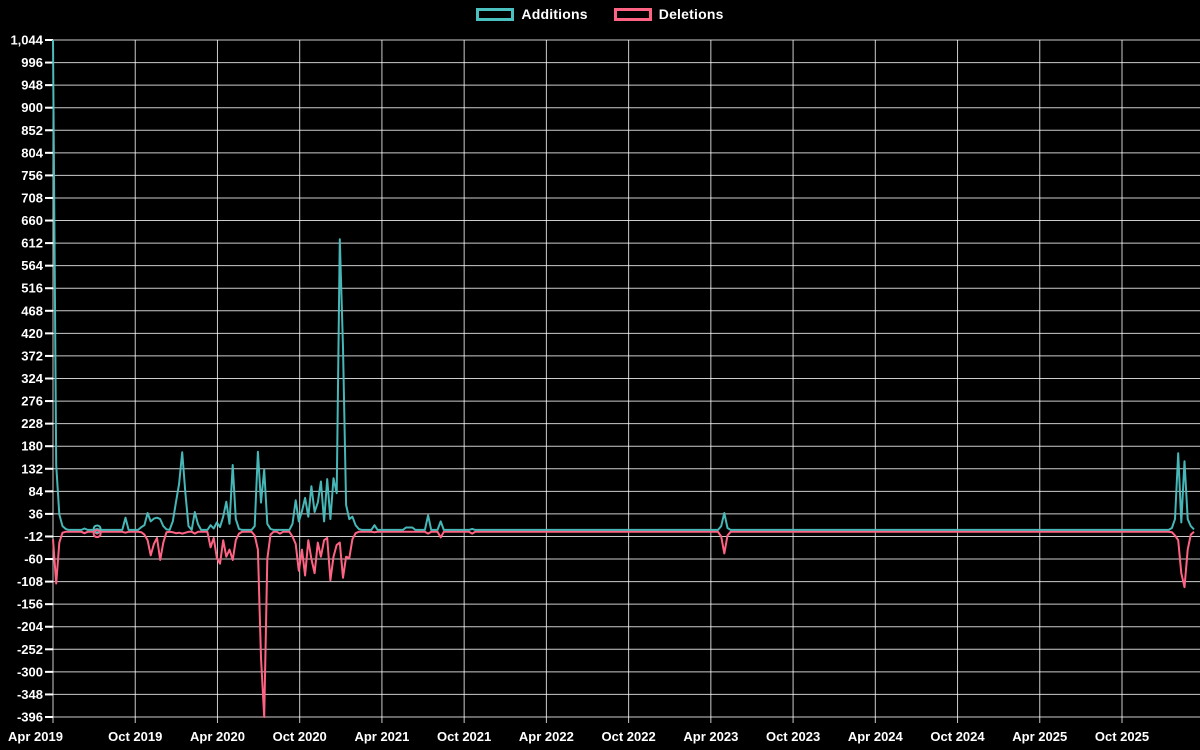 The height and width of the screenshot is (750, 1200). I want to click on svg-text: -348, so click(30, 694).